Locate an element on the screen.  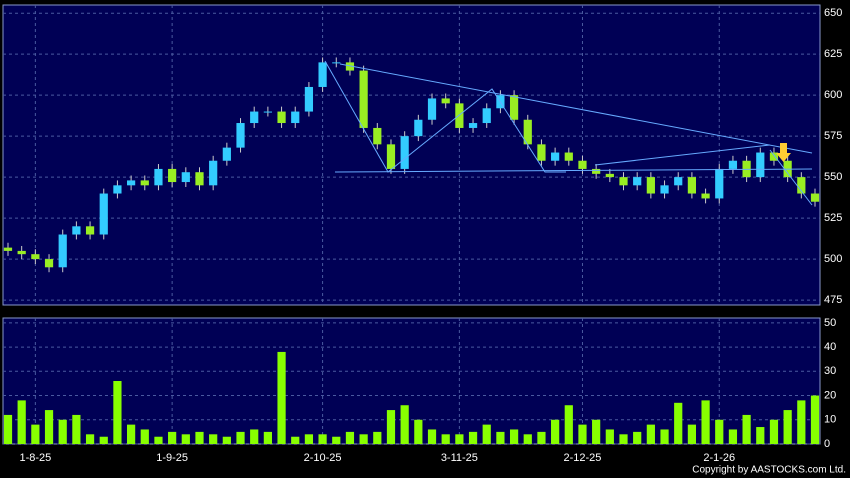
x-tick-label: 1-9-25 is located at coordinates (172, 458).